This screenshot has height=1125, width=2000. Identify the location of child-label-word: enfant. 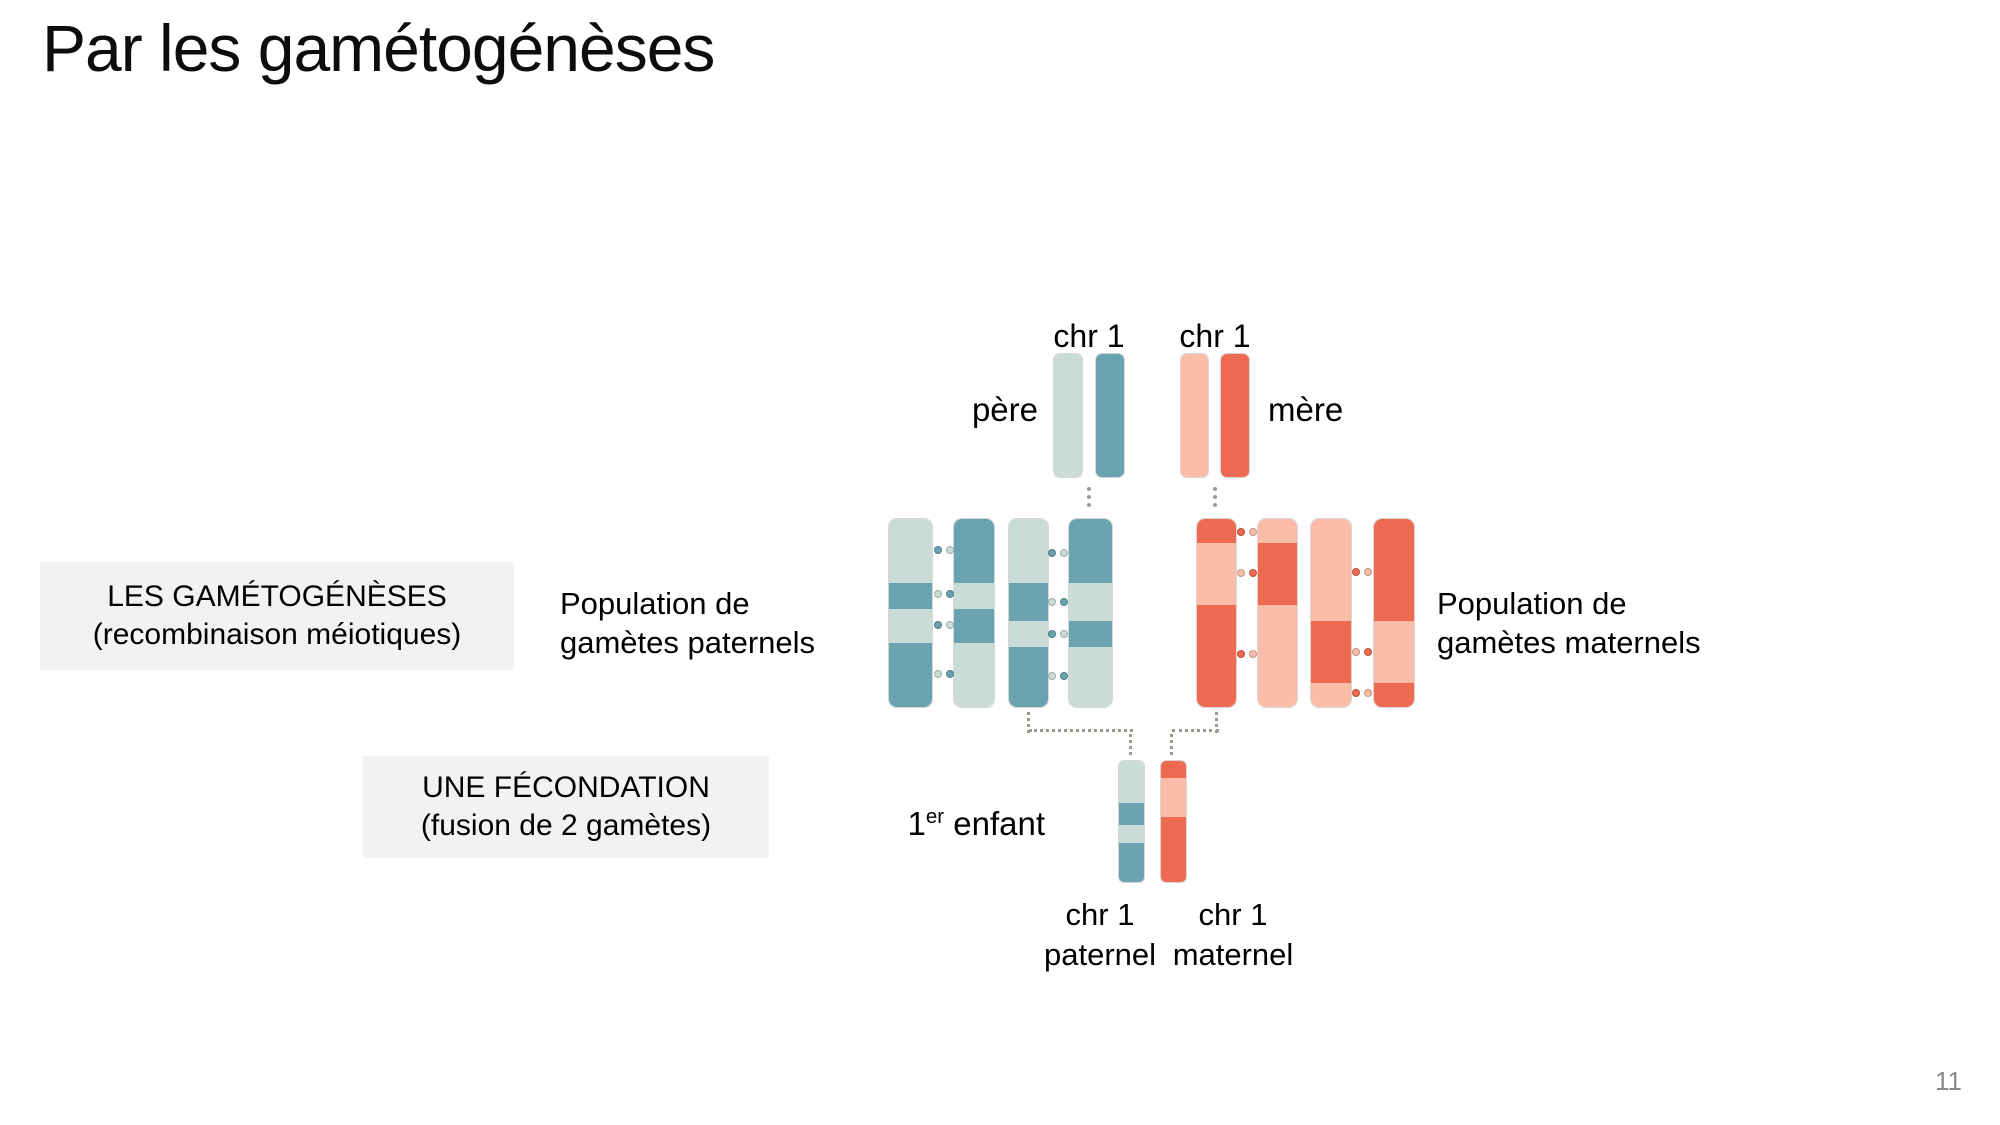
(994, 823).